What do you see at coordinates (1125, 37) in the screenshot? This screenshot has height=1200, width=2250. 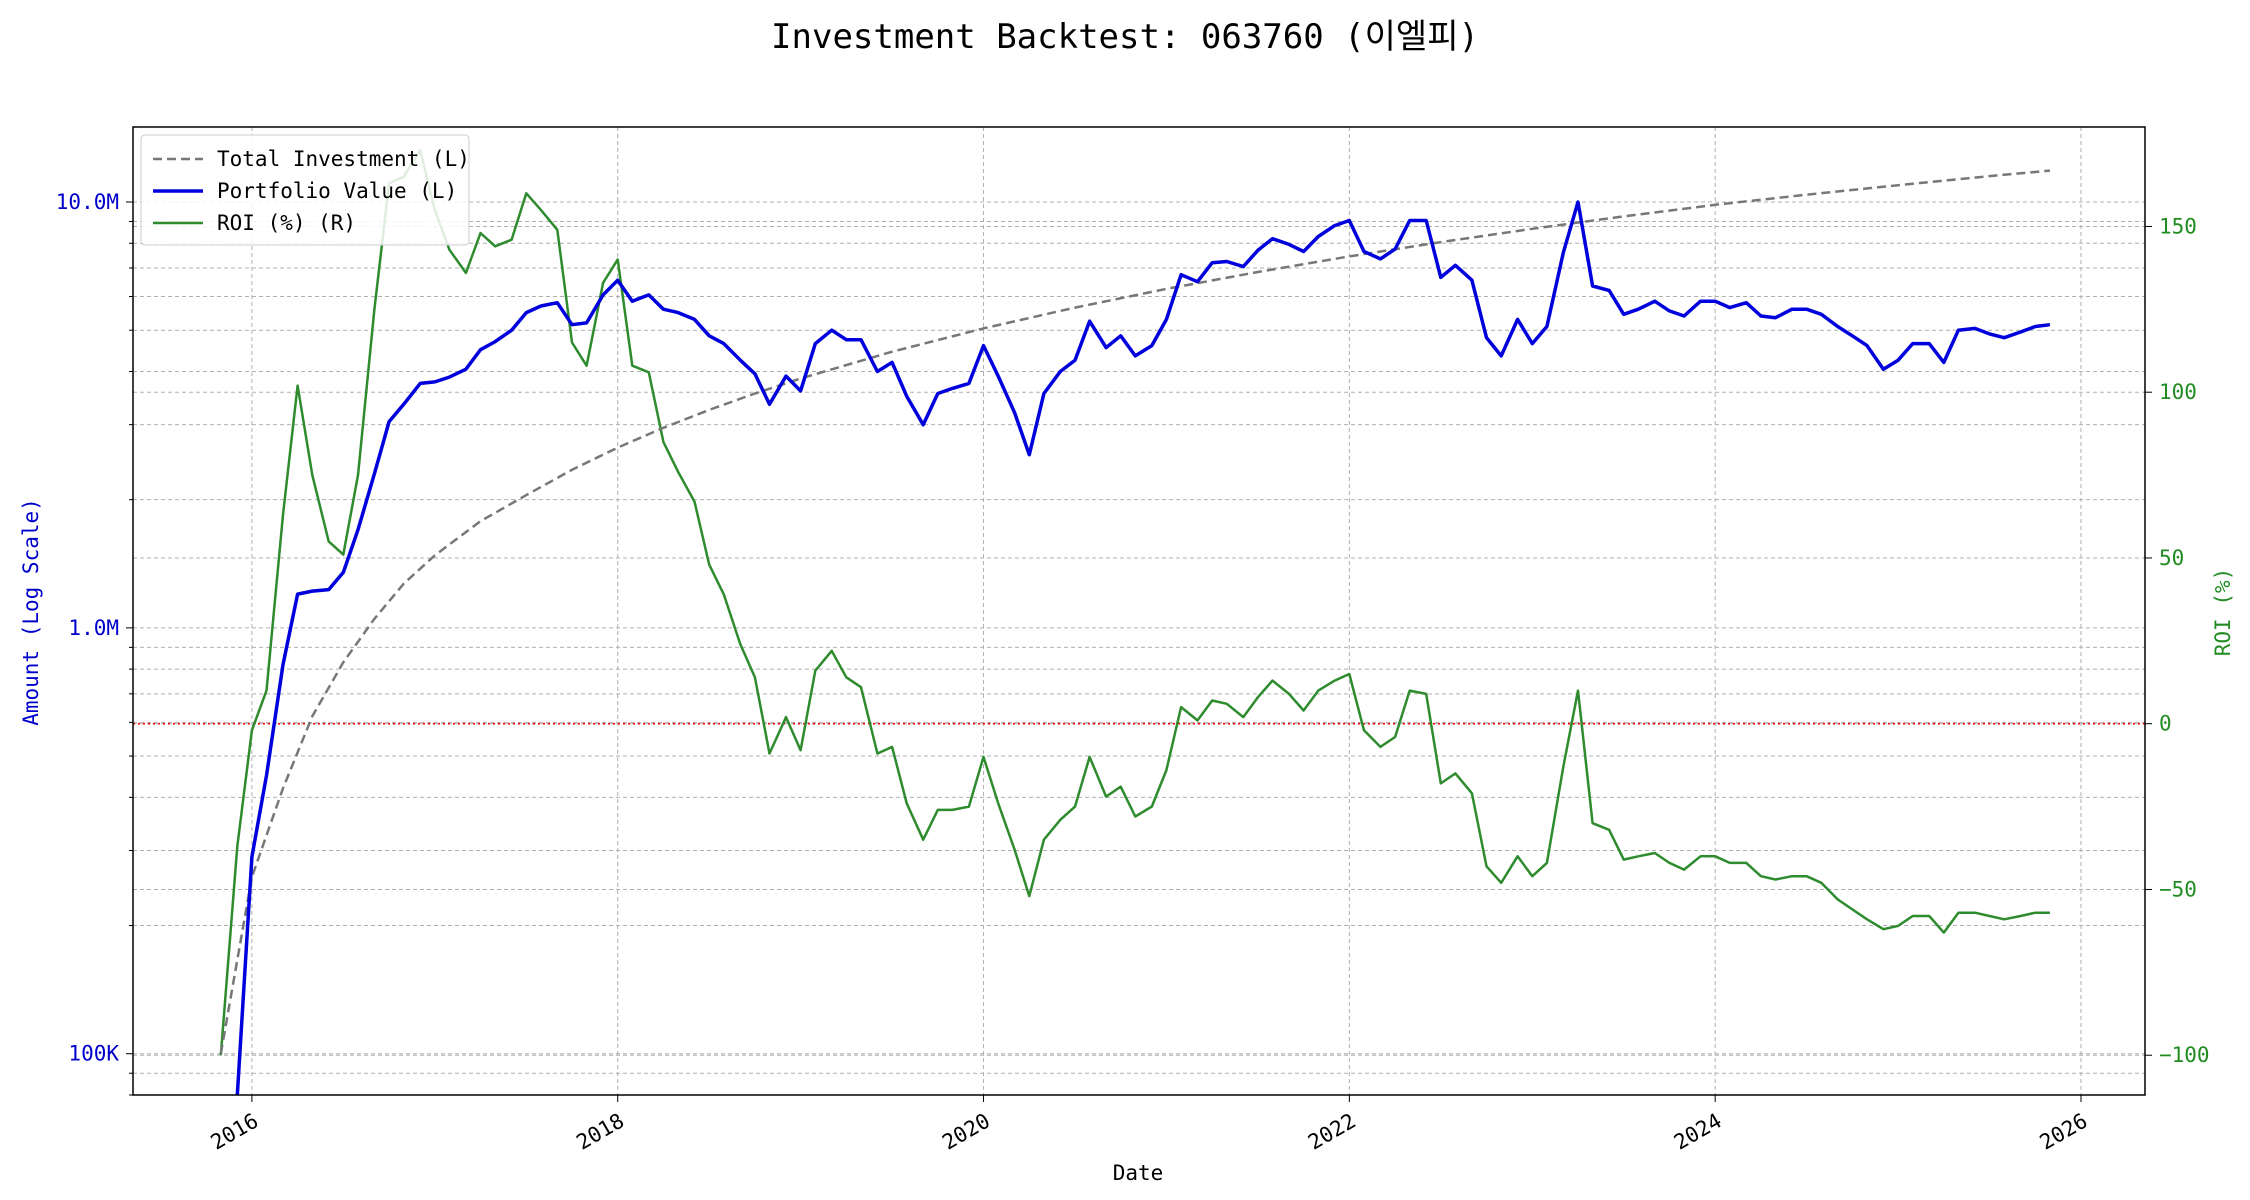 I see `chart-title: Investment Backtest: 063760 (이엘피)` at bounding box center [1125, 37].